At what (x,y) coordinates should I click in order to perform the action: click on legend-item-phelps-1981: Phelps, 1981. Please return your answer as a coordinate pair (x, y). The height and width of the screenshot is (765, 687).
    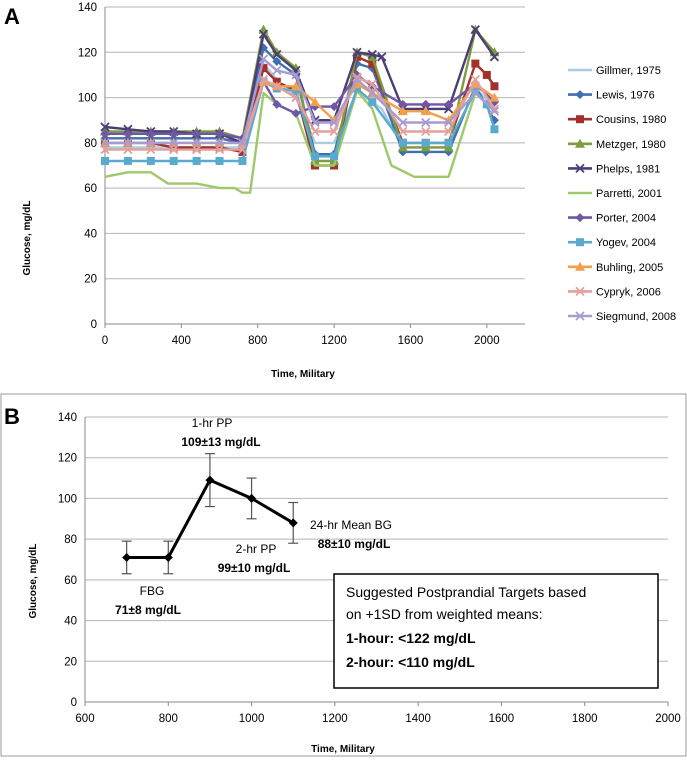
    Looking at the image, I should click on (614, 169).